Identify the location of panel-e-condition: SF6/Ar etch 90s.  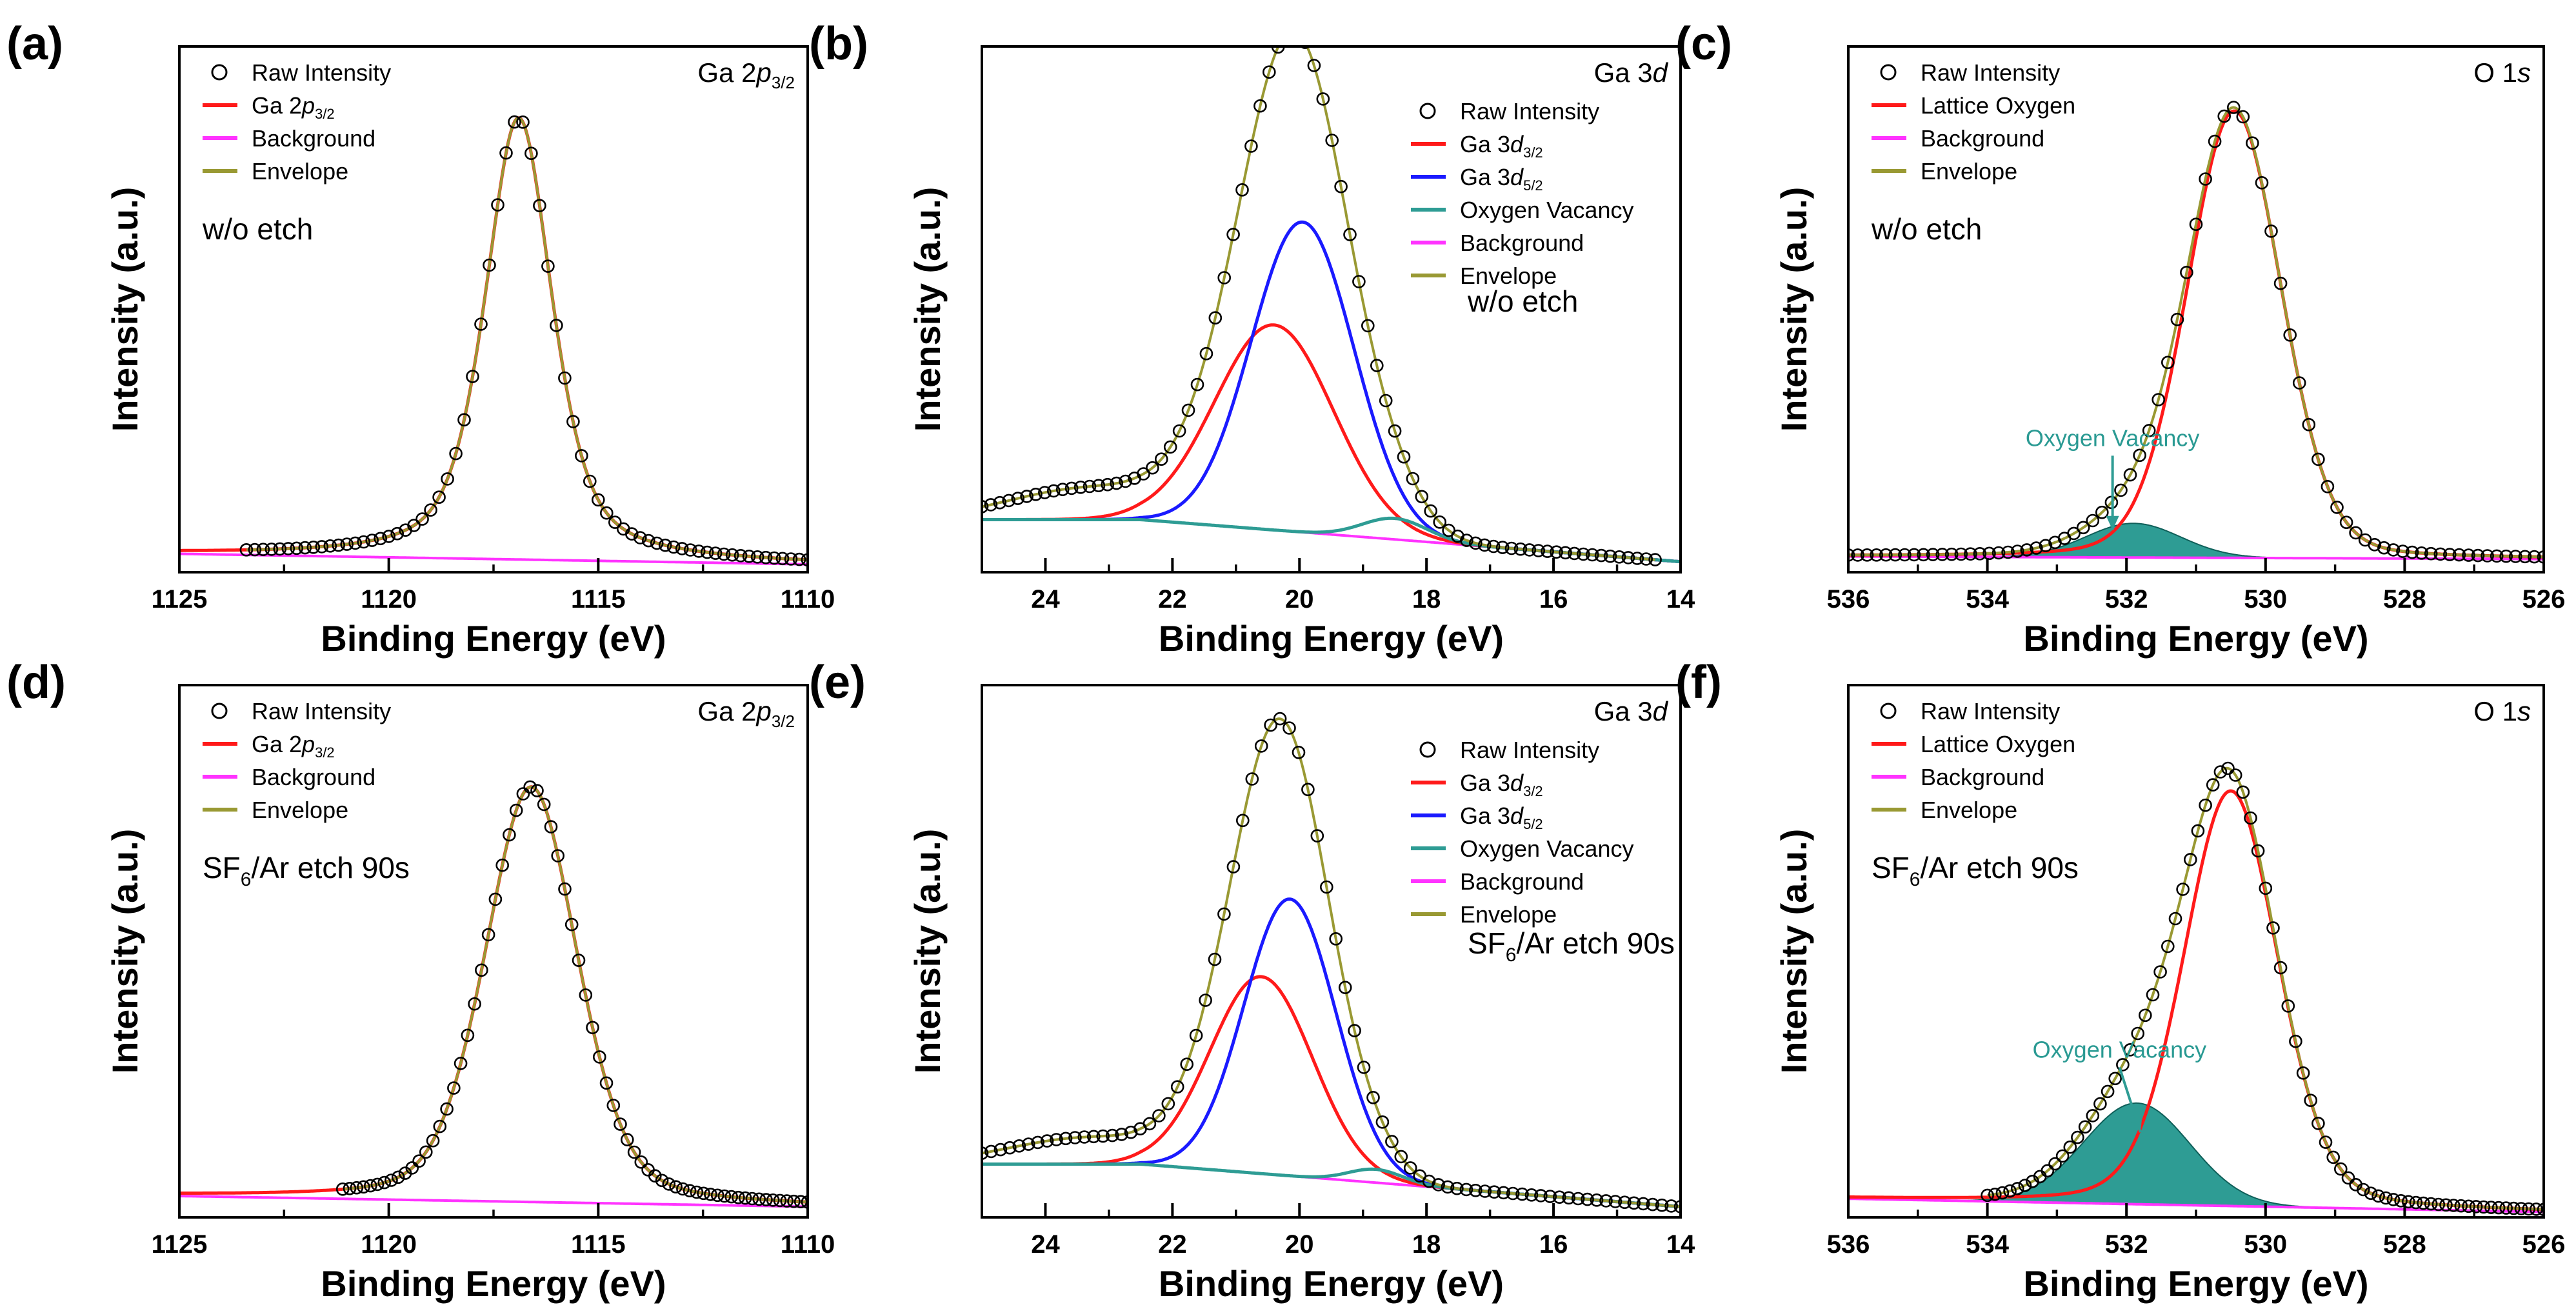
(1571, 946).